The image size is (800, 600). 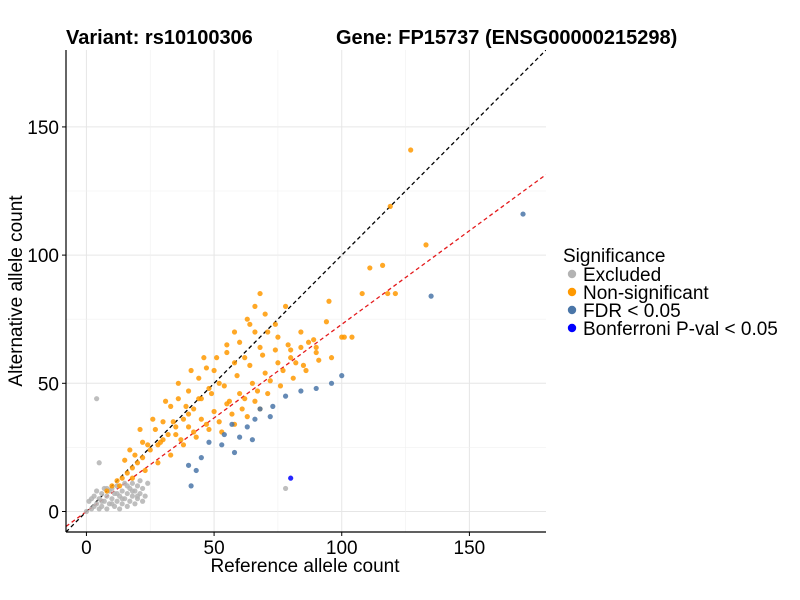 I want to click on y-tick-label: 100, so click(x=43, y=256).